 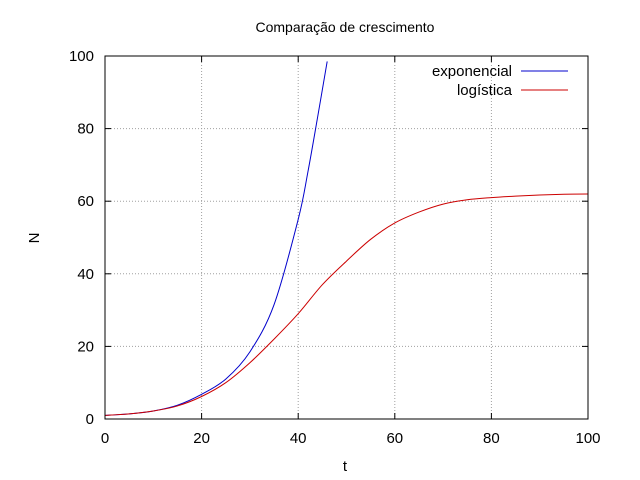 I want to click on y-tick-label: 100, so click(x=81, y=56).